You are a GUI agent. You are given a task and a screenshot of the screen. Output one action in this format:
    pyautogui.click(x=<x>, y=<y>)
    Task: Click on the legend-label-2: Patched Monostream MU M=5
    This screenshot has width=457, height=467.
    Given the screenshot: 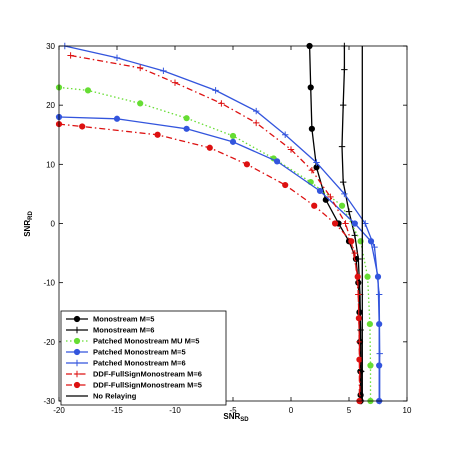 What is the action you would take?
    pyautogui.click(x=146, y=341)
    